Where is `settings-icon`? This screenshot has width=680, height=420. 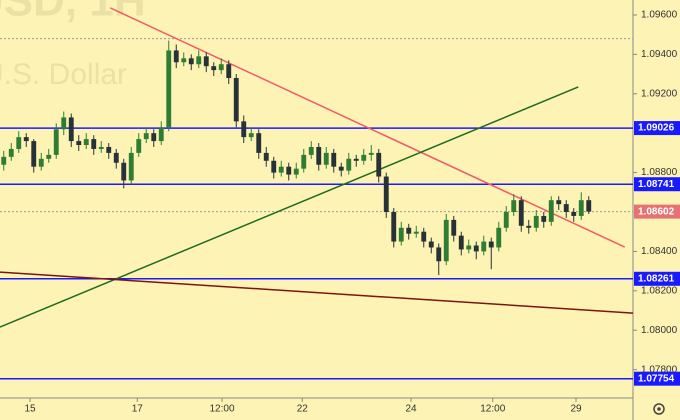 settings-icon is located at coordinates (659, 409).